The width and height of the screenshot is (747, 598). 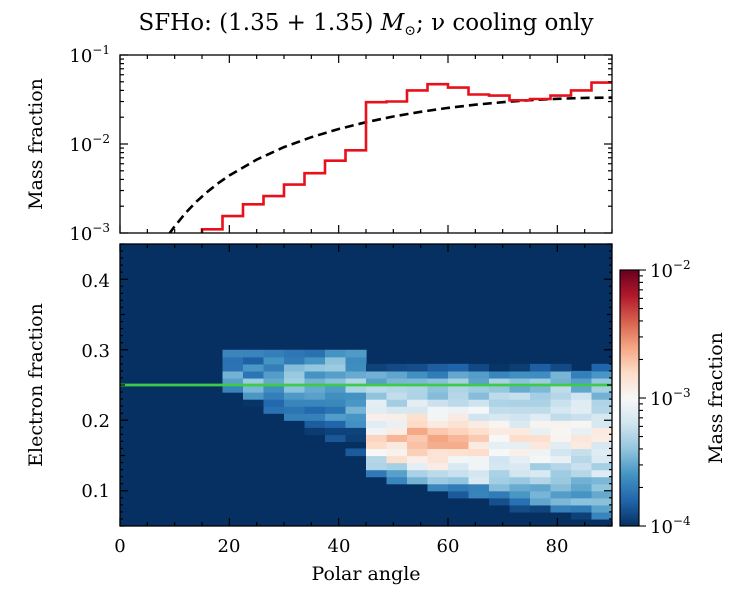 I want to click on x-tick-label-40: 40, so click(x=339, y=546).